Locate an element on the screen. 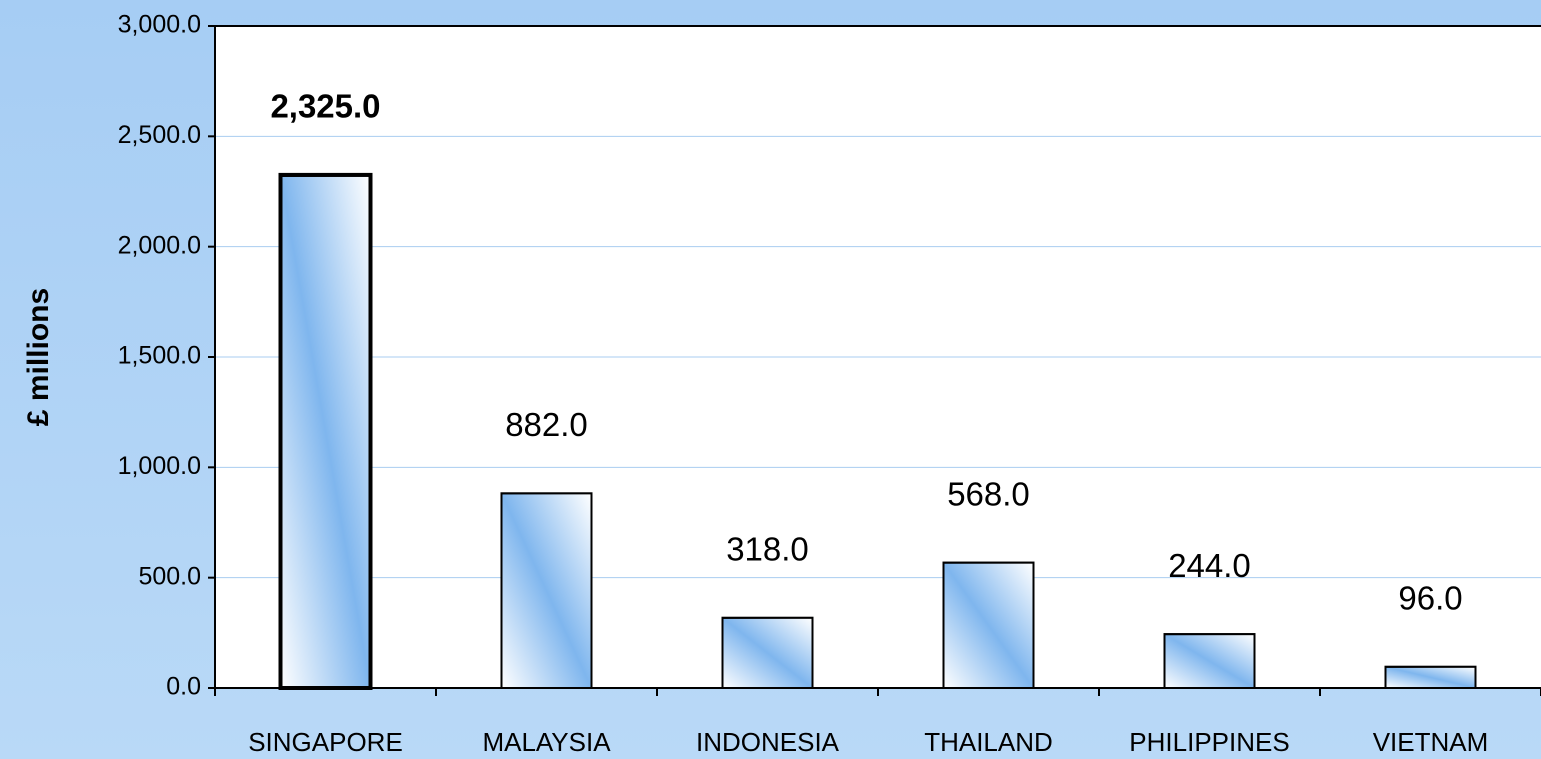  value-label: 882.0 is located at coordinates (546, 424).